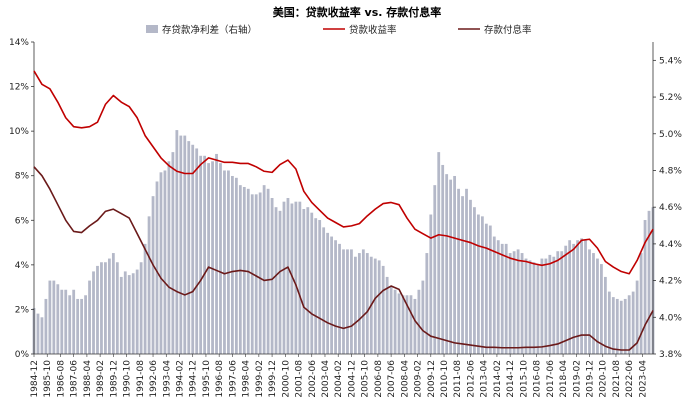 This screenshot has height=405, width=700. What do you see at coordinates (19, 88) in the screenshot?
I see `left-tick-label: 12%` at bounding box center [19, 88].